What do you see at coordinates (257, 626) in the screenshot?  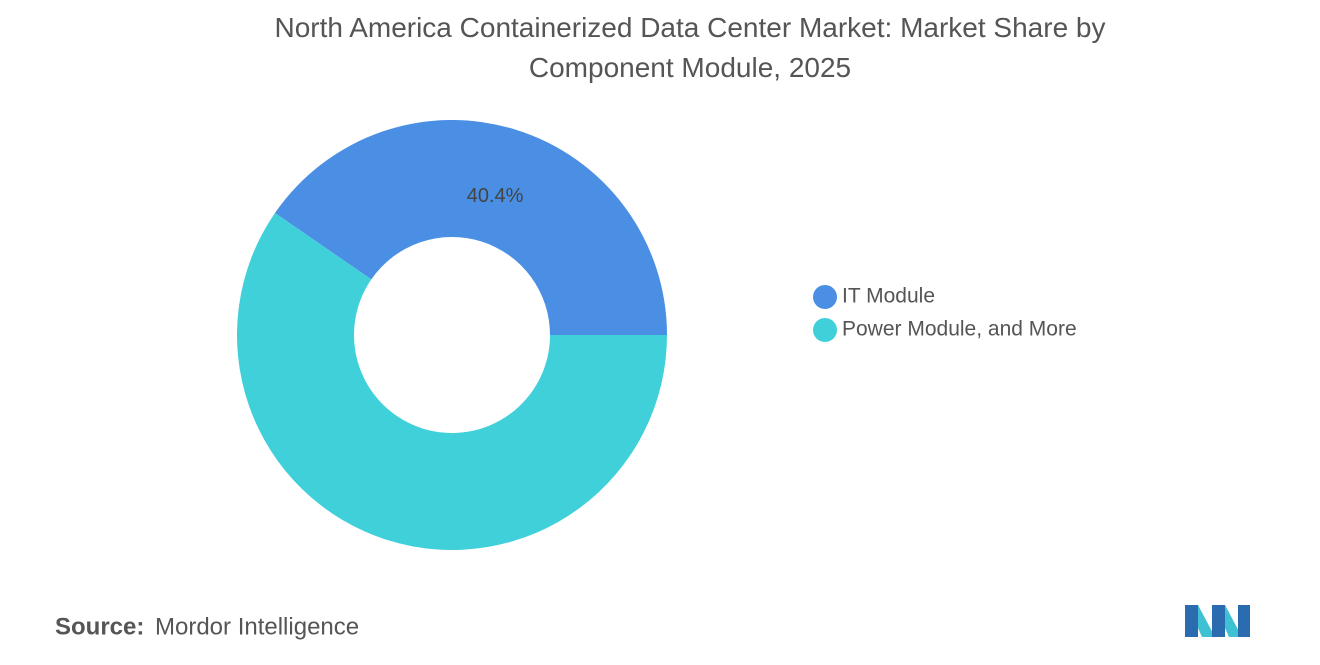 I see `source-text: Mordor Intelligence` at bounding box center [257, 626].